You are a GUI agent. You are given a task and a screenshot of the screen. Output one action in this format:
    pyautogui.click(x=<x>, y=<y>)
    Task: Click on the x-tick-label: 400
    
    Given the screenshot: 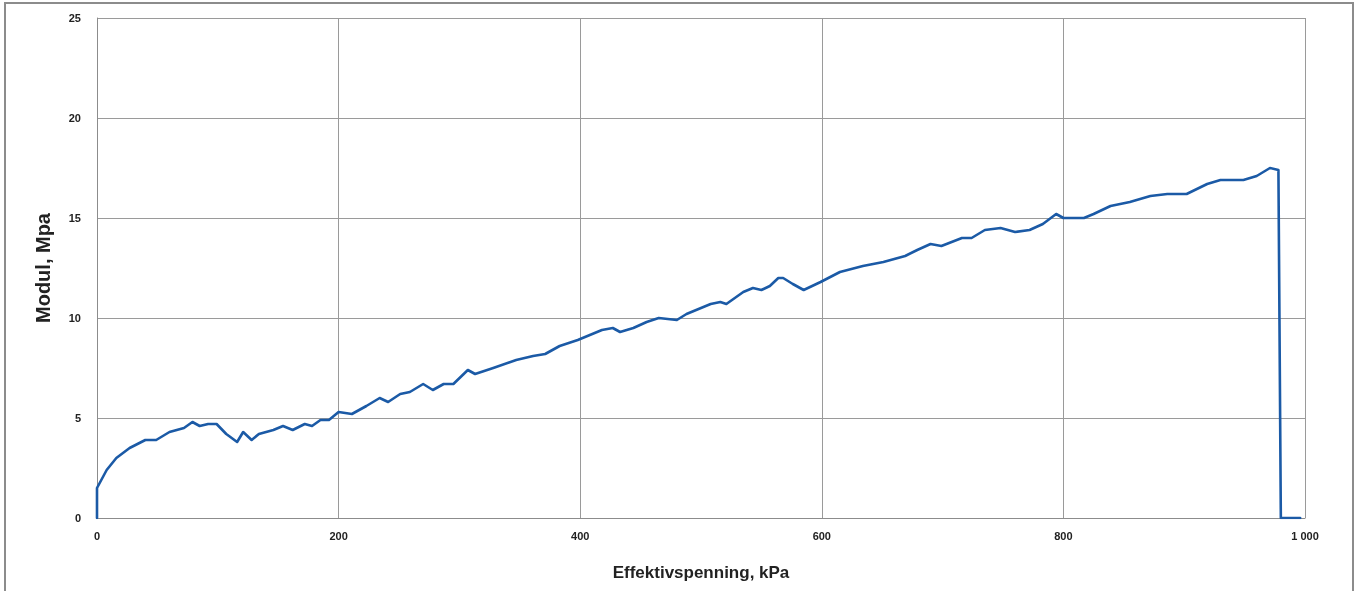 What is the action you would take?
    pyautogui.click(x=580, y=535)
    